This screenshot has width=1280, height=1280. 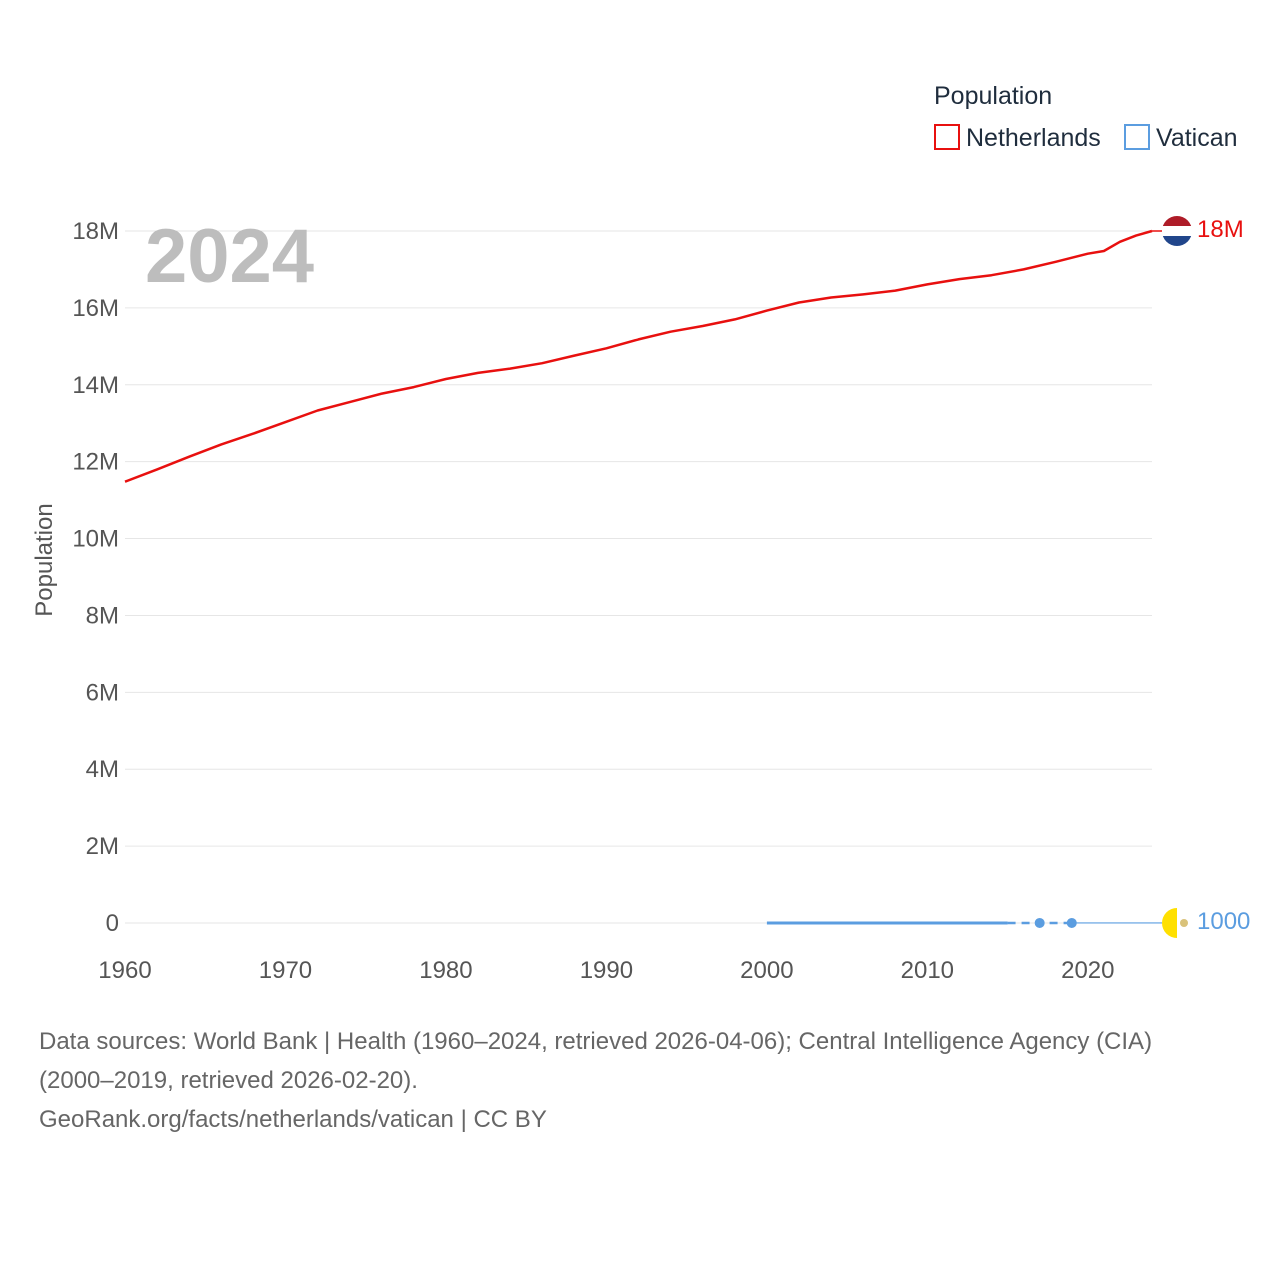 I want to click on x-tick-label: 1990, so click(x=606, y=970).